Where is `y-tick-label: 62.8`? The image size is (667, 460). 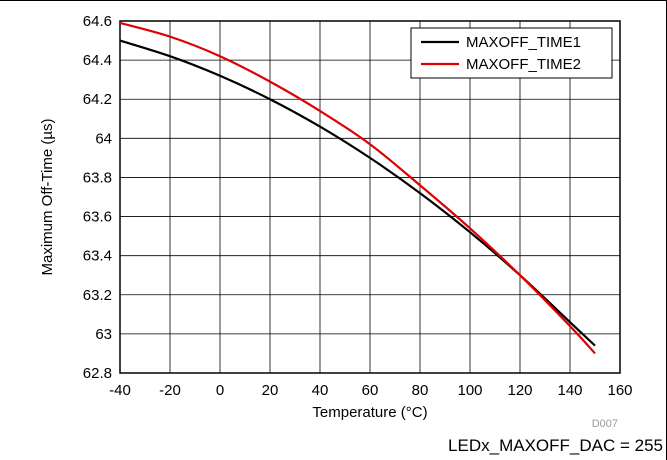 y-tick-label: 62.8 is located at coordinates (97, 373).